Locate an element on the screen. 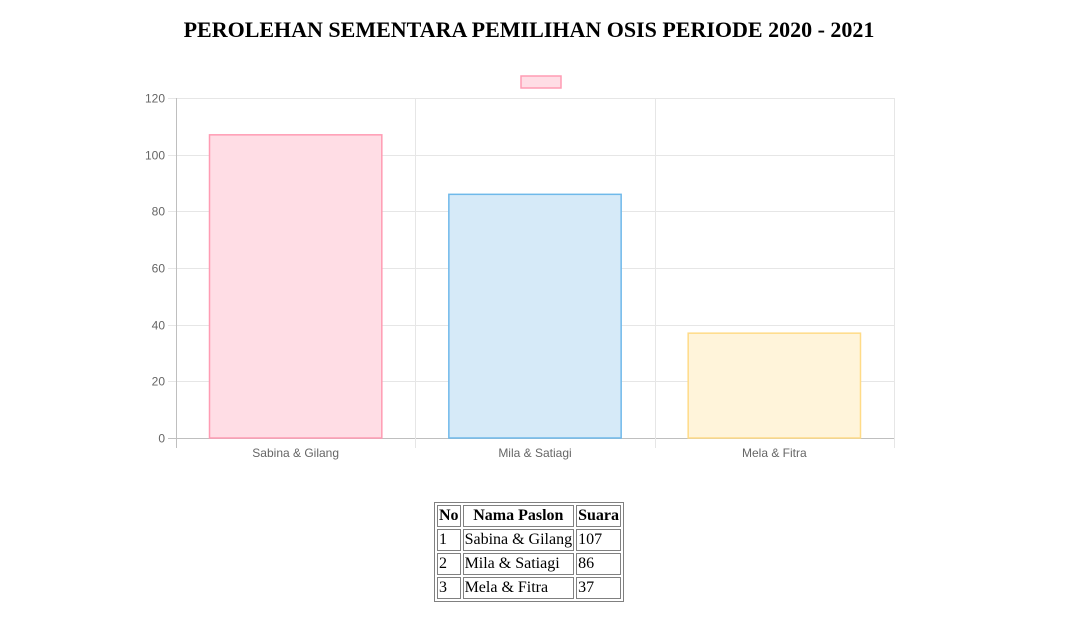 This screenshot has height=622, width=1065. x-tick-label: Sabina & Gilang is located at coordinates (295, 453).